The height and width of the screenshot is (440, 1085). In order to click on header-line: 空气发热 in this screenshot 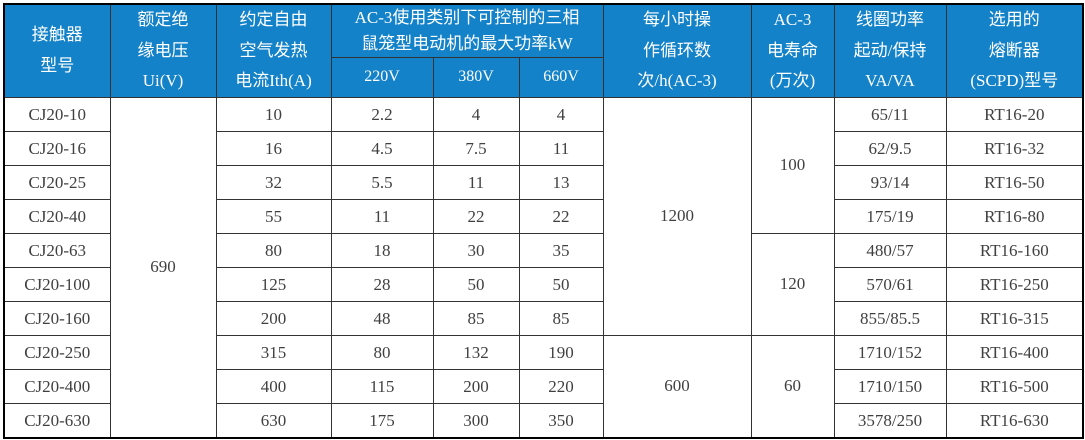, I will do `click(273, 50)`.